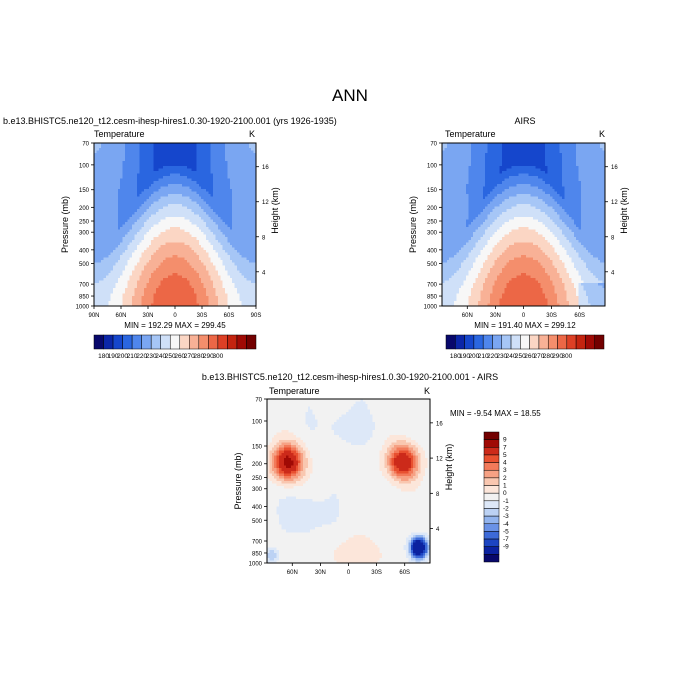  I want to click on colorbar-model-label: 250, so click(170, 356).